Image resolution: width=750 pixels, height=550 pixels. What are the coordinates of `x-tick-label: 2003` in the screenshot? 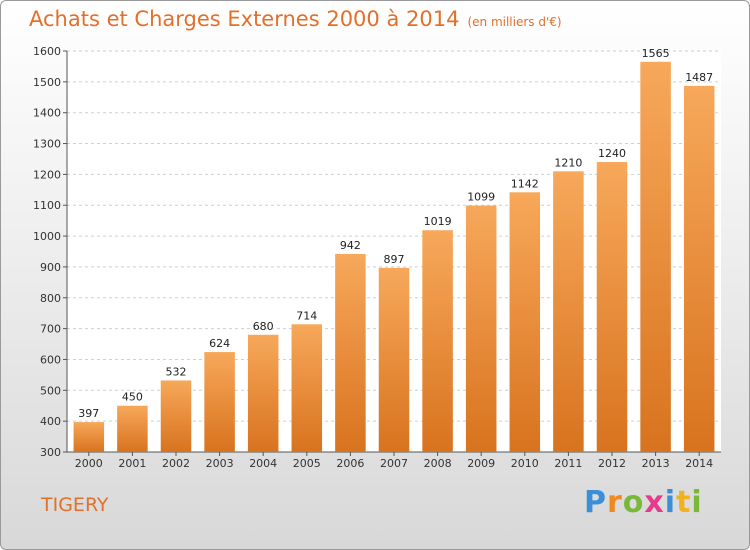 It's located at (220, 463).